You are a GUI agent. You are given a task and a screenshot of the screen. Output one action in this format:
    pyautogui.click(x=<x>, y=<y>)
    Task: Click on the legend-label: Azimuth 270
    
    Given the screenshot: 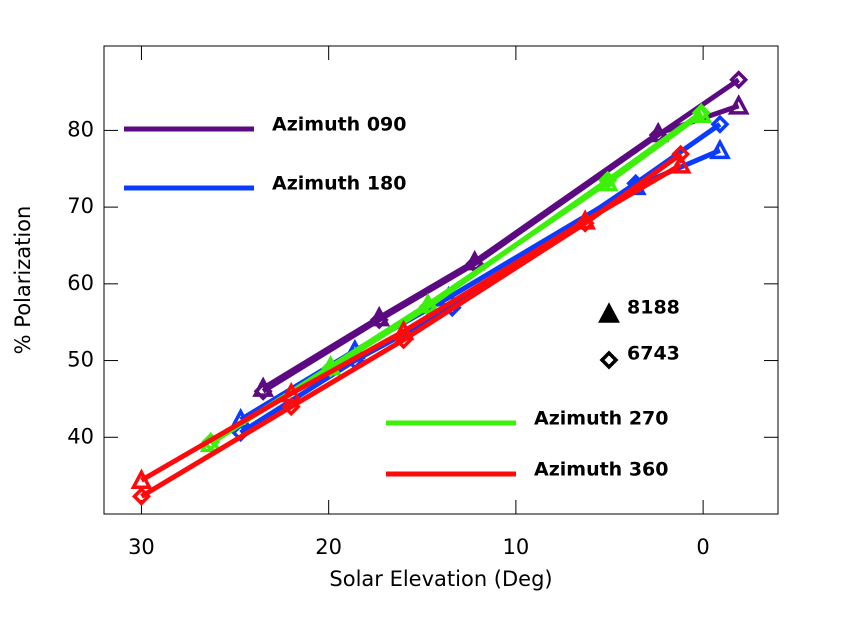 What is the action you would take?
    pyautogui.click(x=601, y=419)
    